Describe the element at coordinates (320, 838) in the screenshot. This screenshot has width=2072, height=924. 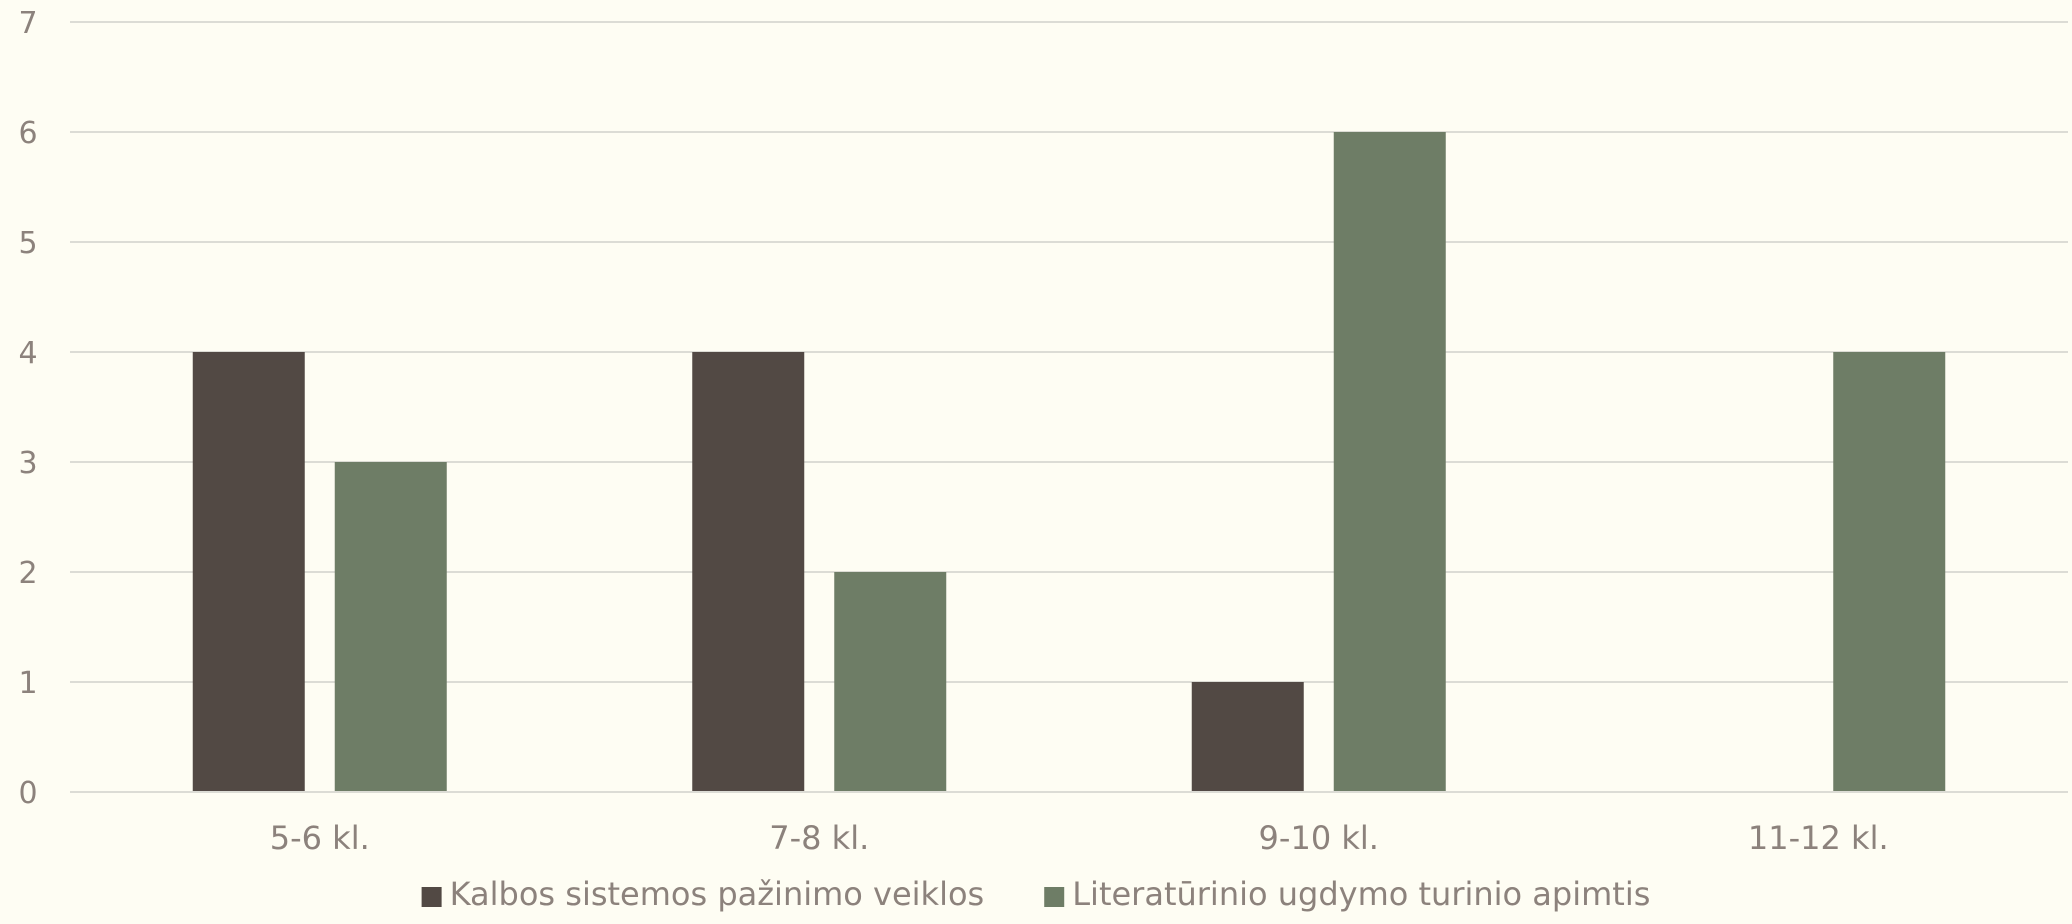
I see `x-tick-label: 5-6 kl.` at that location.